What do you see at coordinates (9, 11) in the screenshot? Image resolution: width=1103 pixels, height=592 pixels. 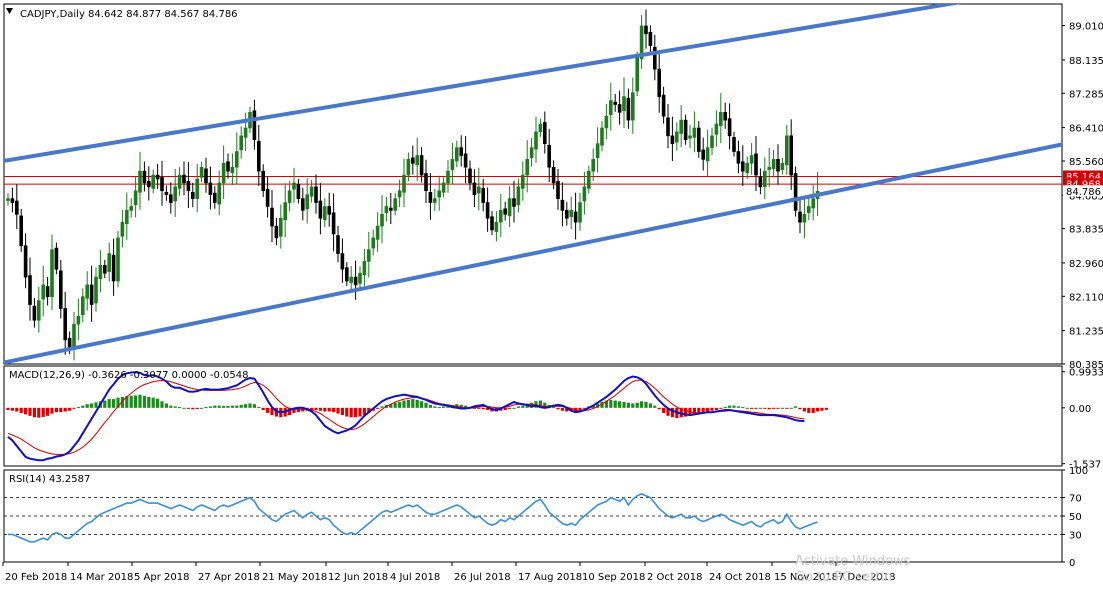 I see `collapse-triangle-icon` at bounding box center [9, 11].